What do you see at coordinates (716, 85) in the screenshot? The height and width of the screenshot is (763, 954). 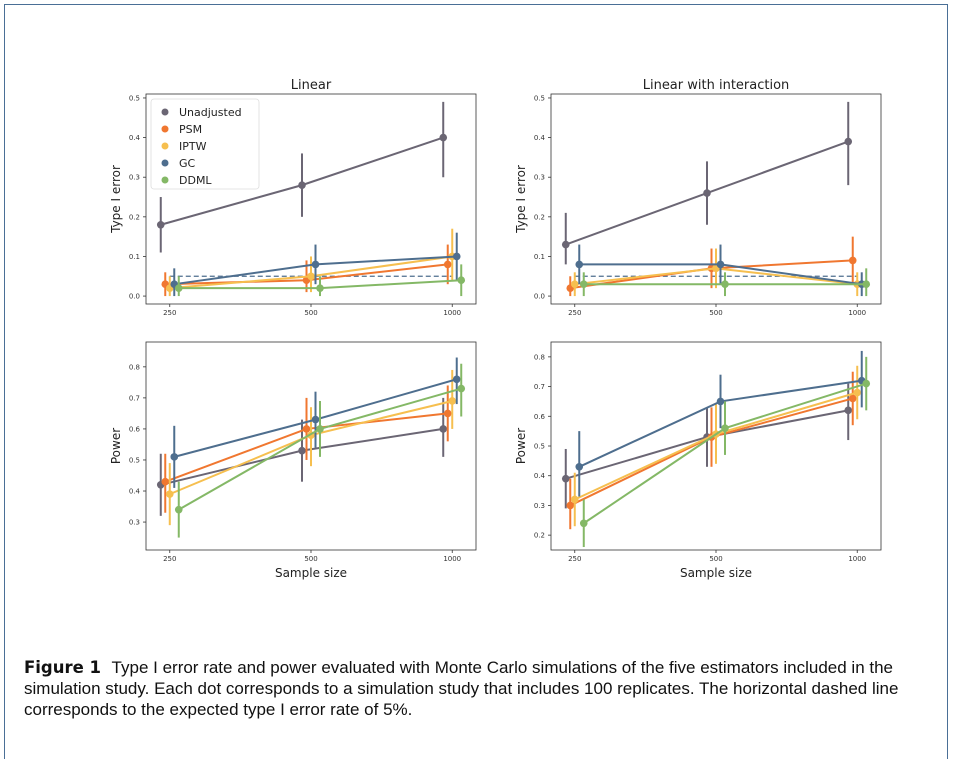 I see `chart-title: Linear with interaction` at bounding box center [716, 85].